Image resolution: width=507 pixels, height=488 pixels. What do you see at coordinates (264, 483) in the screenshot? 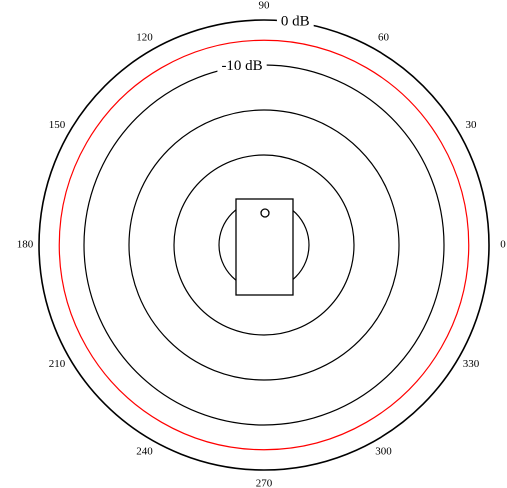
I see `angle-label: 270` at bounding box center [264, 483].